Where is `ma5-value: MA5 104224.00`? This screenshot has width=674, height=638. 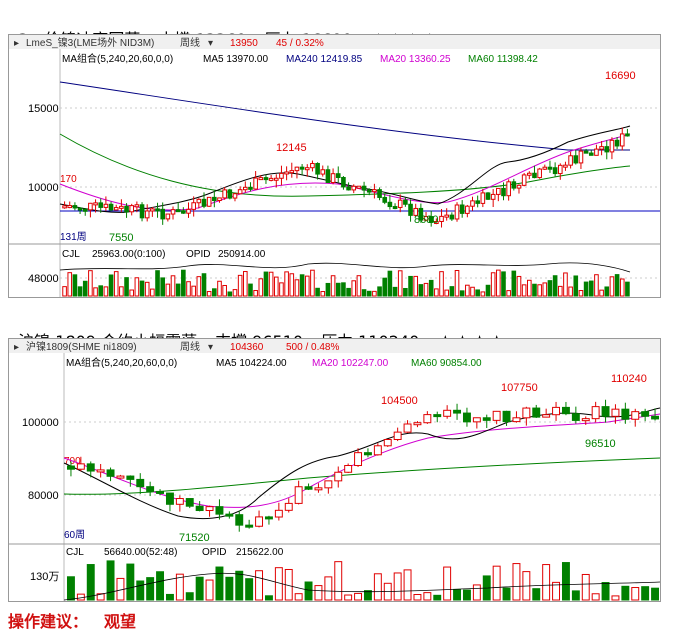
ma5-value: MA5 104224.00 is located at coordinates (251, 363).